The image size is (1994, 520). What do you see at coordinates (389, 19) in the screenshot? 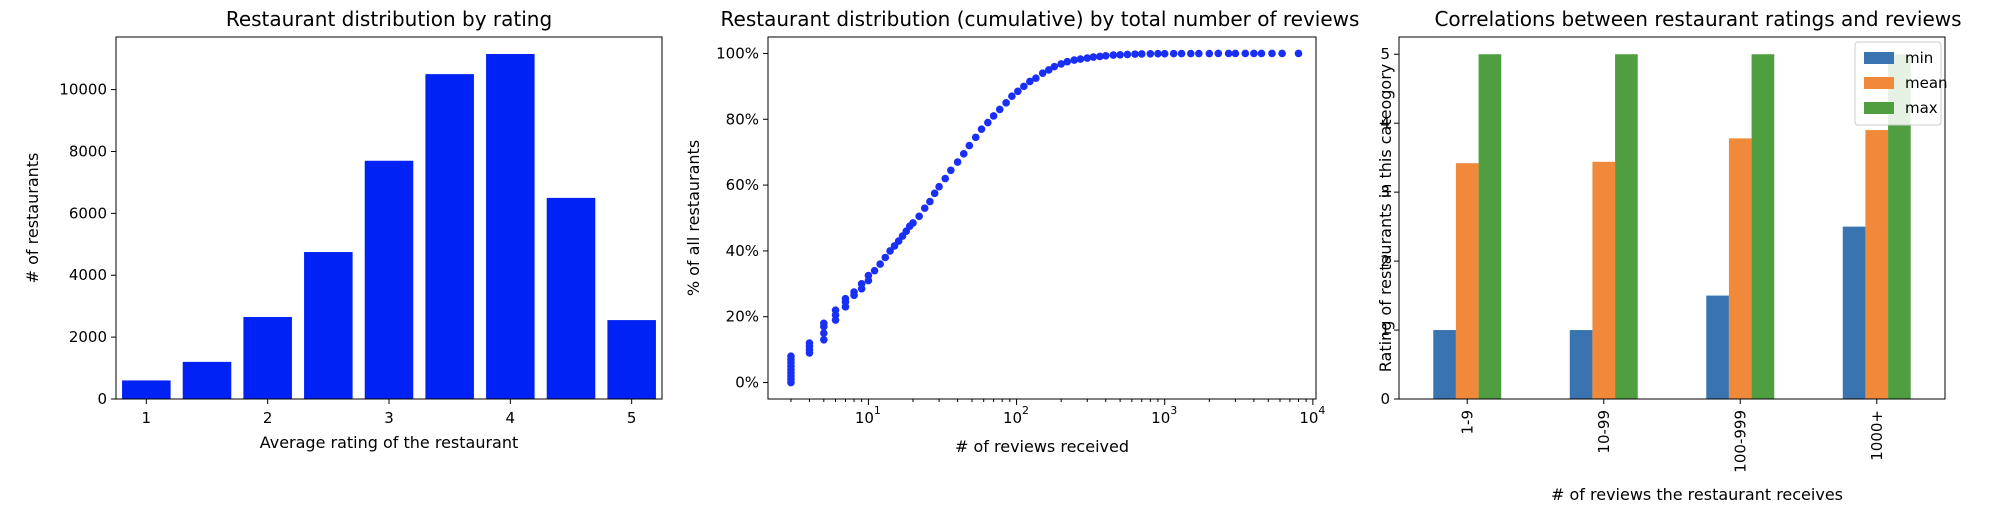
I see `rating-histogram-title: Restaurant distribution by rating` at bounding box center [389, 19].